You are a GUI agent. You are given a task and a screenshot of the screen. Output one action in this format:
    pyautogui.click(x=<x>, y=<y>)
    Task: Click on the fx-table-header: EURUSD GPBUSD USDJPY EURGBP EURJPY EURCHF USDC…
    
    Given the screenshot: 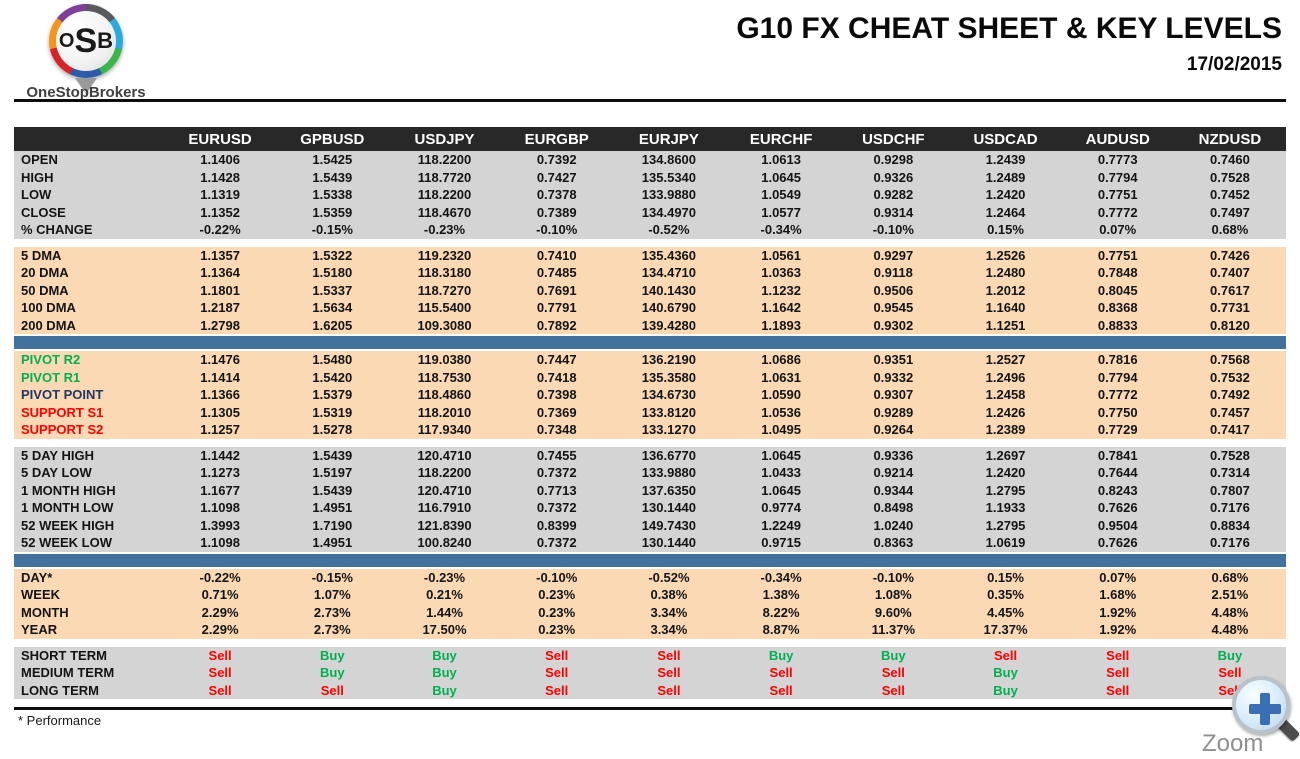 What is the action you would take?
    pyautogui.click(x=650, y=139)
    